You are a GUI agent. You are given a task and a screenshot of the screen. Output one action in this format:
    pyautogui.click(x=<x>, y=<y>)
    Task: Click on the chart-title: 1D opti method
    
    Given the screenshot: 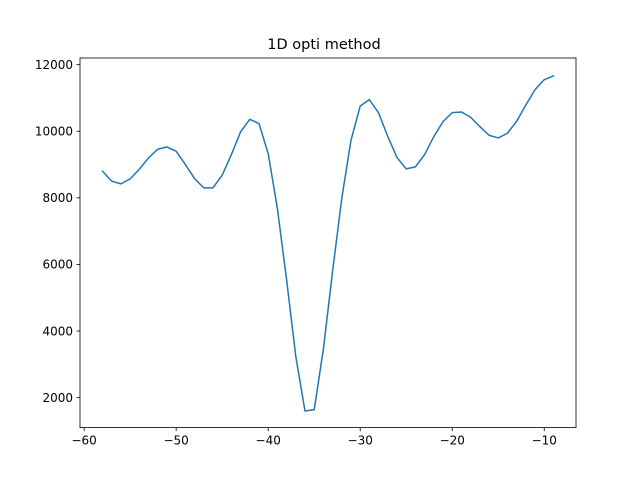 What is the action you would take?
    pyautogui.click(x=323, y=45)
    